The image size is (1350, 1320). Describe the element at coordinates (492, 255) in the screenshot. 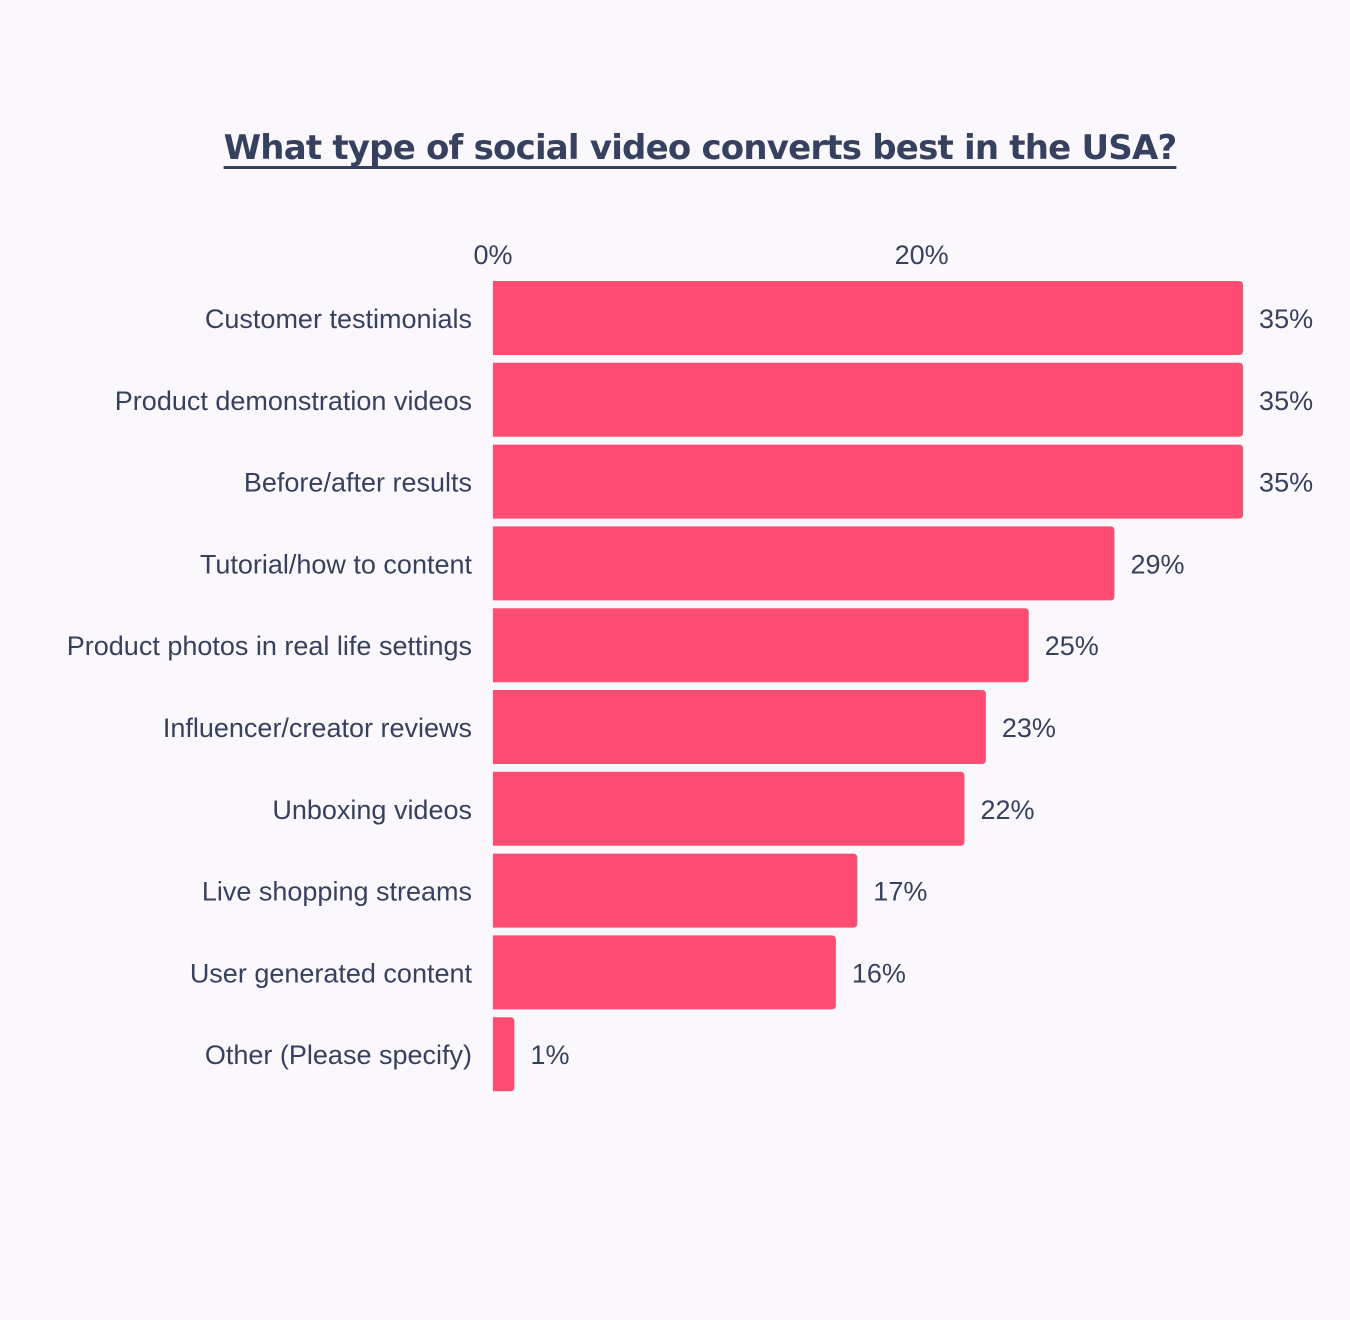

I see `x-tick-label: 0%` at that location.